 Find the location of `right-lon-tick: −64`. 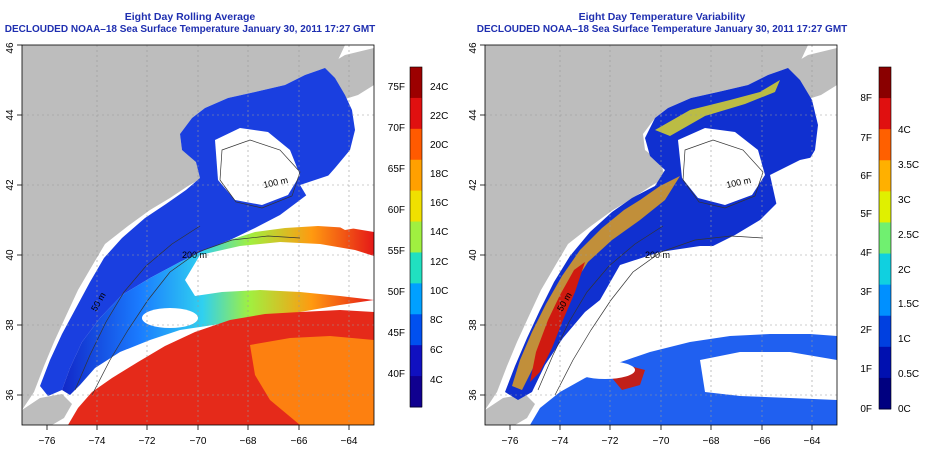

right-lon-tick: −64 is located at coordinates (812, 441).